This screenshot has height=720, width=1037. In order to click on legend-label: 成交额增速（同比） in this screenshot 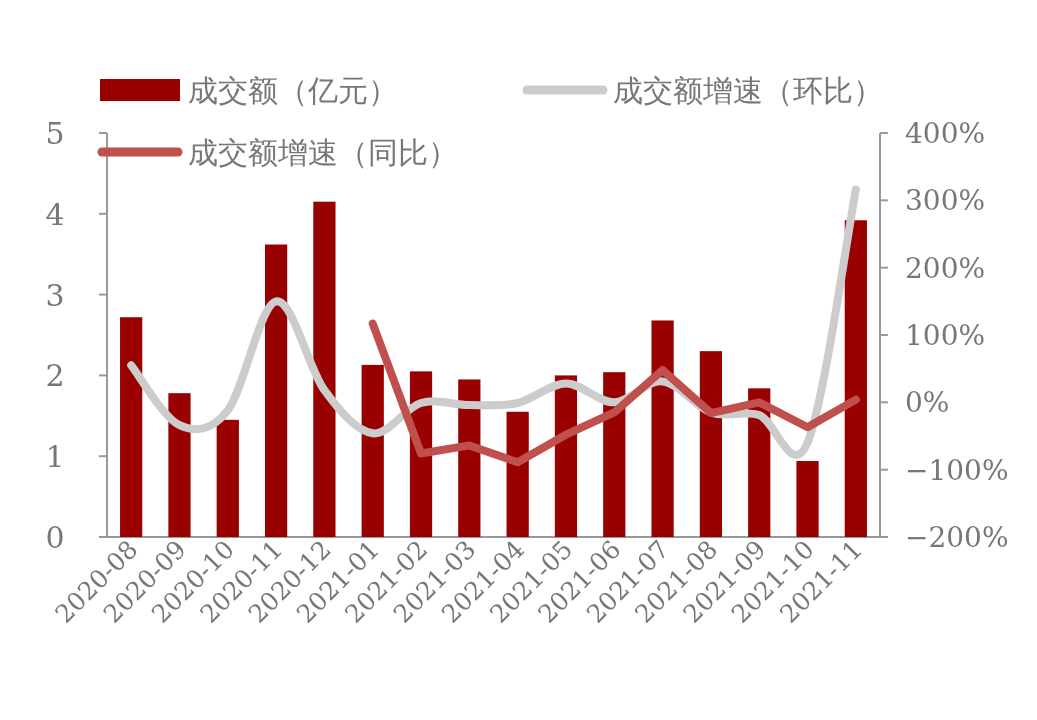, I will do `click(323, 152)`.